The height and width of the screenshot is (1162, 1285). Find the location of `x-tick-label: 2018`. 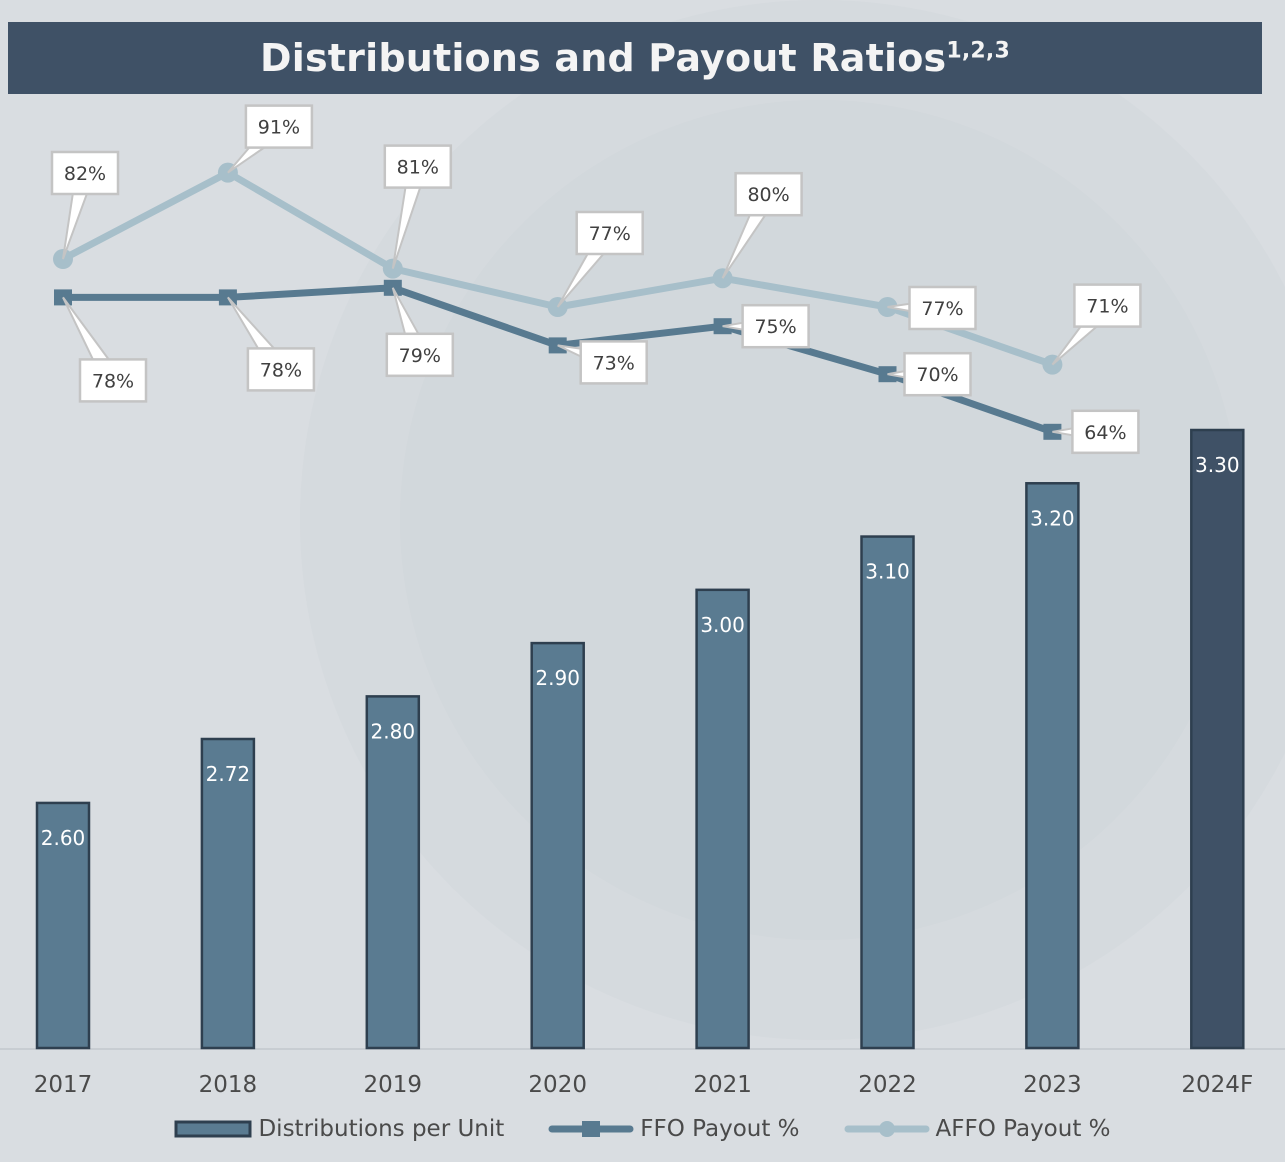

x-tick-label: 2018 is located at coordinates (228, 1085).